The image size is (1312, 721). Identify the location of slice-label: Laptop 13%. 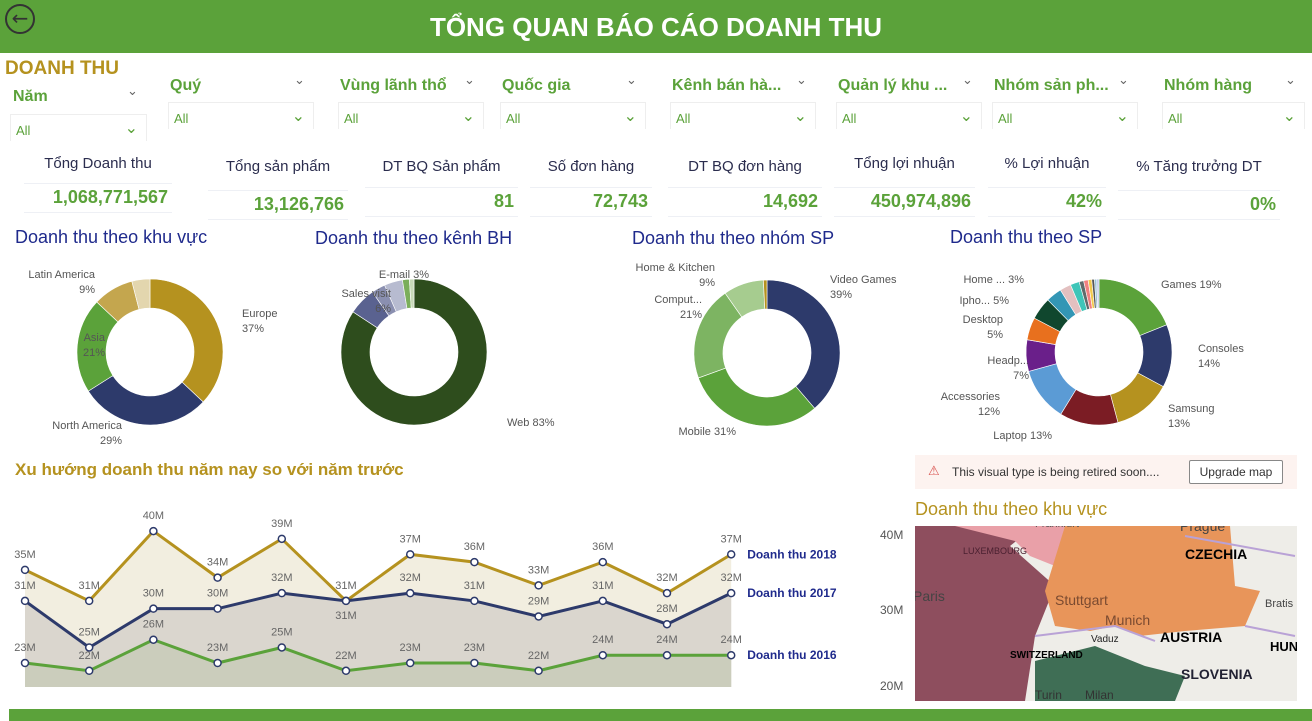
(1022, 436).